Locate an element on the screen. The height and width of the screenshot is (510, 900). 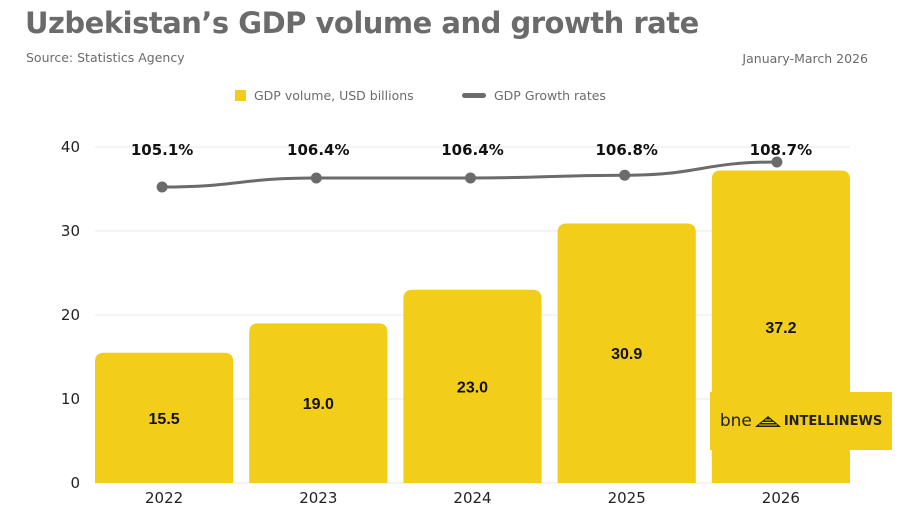
bar-value-label: 37.2 is located at coordinates (780, 328).